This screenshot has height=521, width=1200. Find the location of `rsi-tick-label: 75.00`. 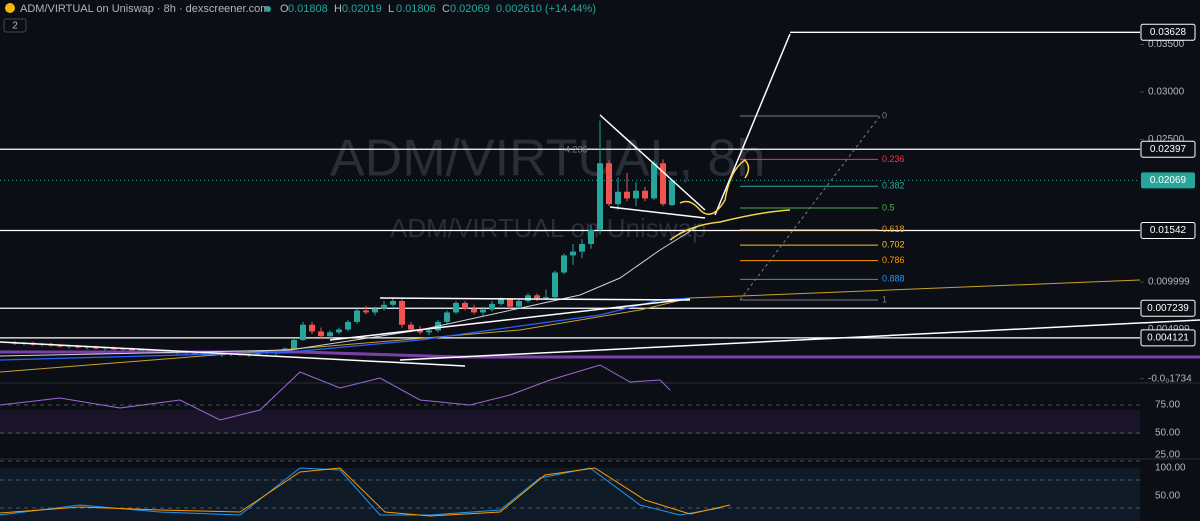

rsi-tick-label: 75.00 is located at coordinates (1167, 405).